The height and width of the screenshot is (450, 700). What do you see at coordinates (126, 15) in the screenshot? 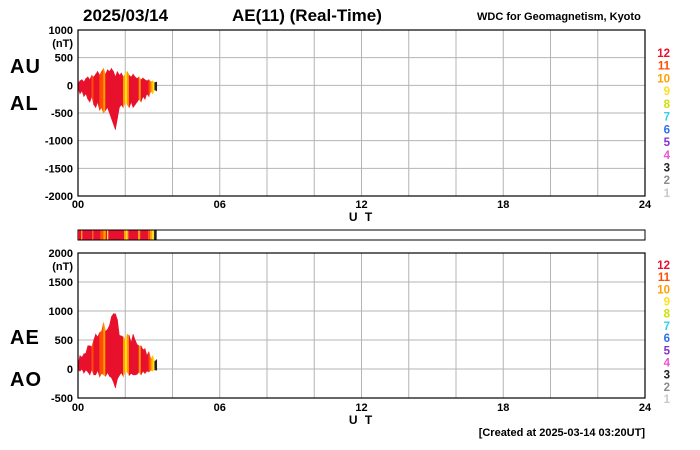
I see `plot-date: 2025/03/14` at bounding box center [126, 15].